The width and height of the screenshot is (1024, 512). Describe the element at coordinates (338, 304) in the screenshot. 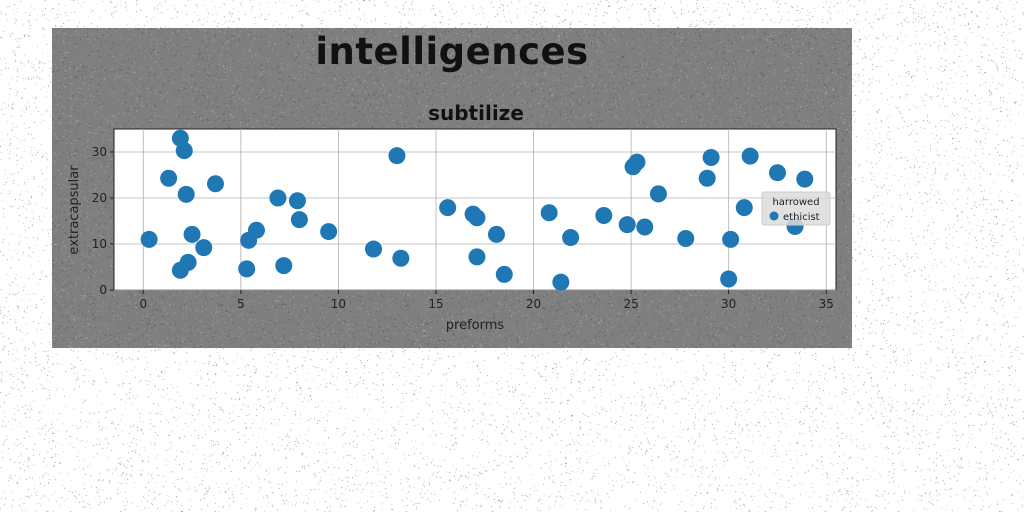

I see `x-tick-label: 10` at that location.